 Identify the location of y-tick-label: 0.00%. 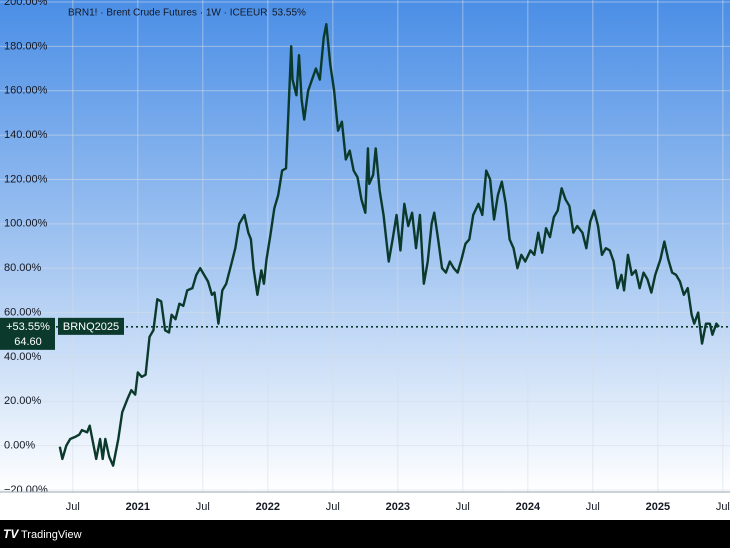
(19, 446).